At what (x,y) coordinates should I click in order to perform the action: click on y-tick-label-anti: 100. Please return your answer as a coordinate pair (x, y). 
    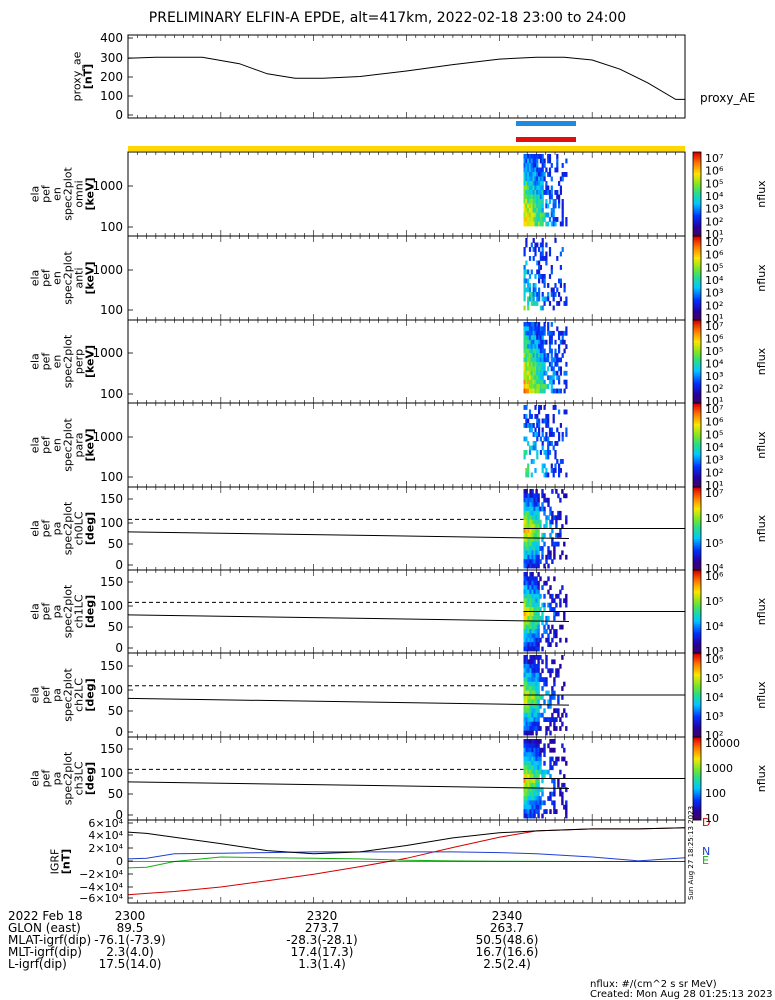
    Looking at the image, I should click on (111, 310).